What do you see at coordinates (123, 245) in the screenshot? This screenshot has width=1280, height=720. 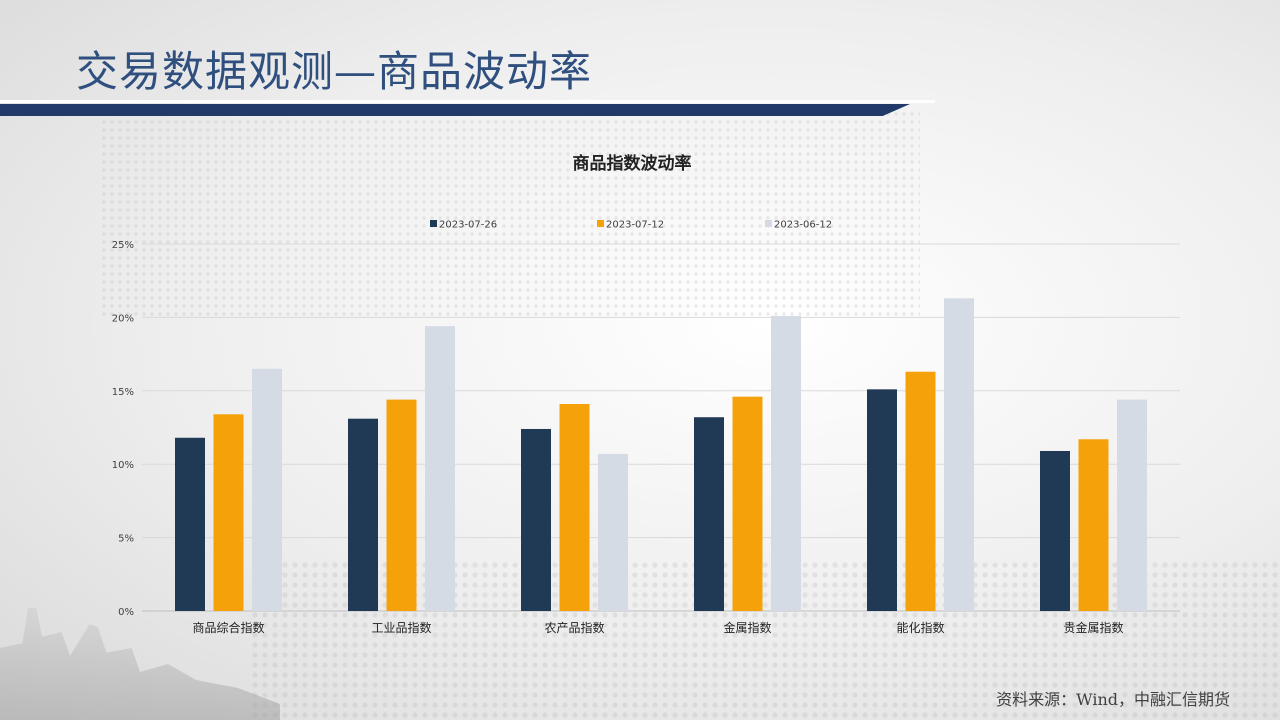 I see `y-tick-label: 25%` at bounding box center [123, 245].